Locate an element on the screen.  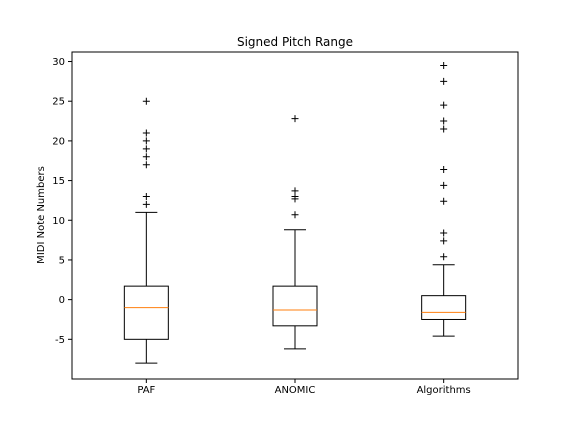
y-tick-label: 30 is located at coordinates (58, 62).